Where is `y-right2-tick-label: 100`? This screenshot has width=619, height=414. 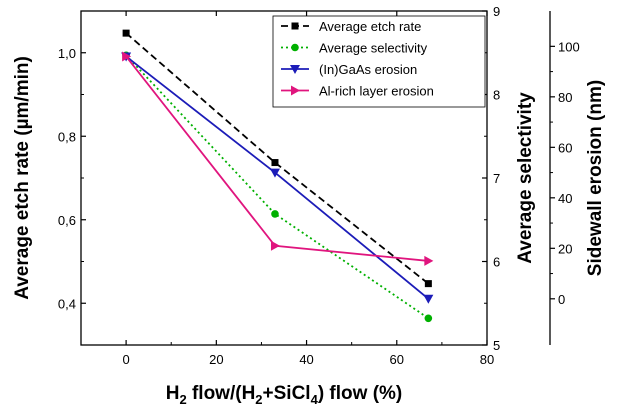
y-right2-tick-label: 100 is located at coordinates (569, 46).